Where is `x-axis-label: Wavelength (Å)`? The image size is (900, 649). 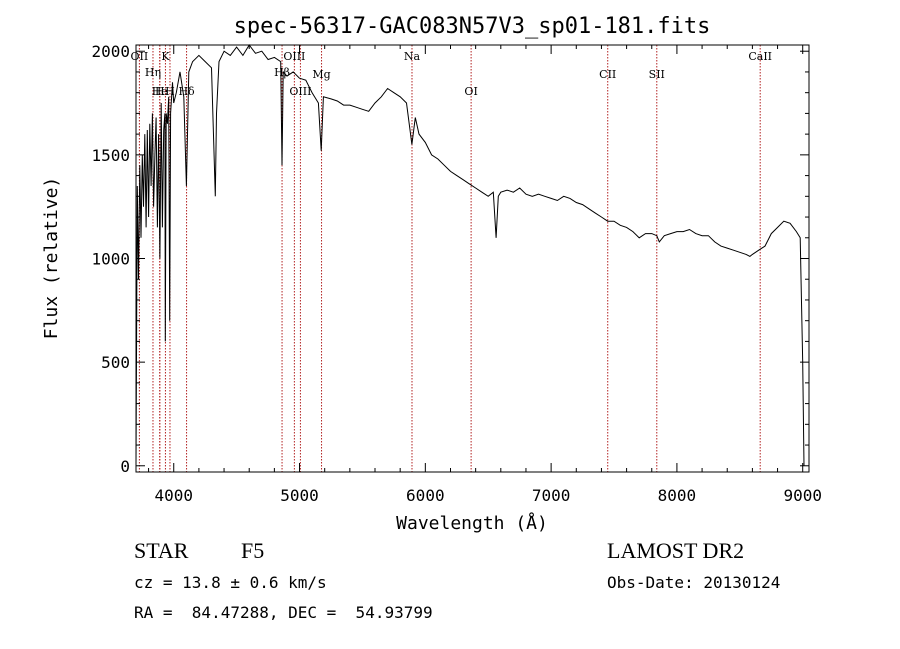
x-axis-label: Wavelength (Å) is located at coordinates (472, 523).